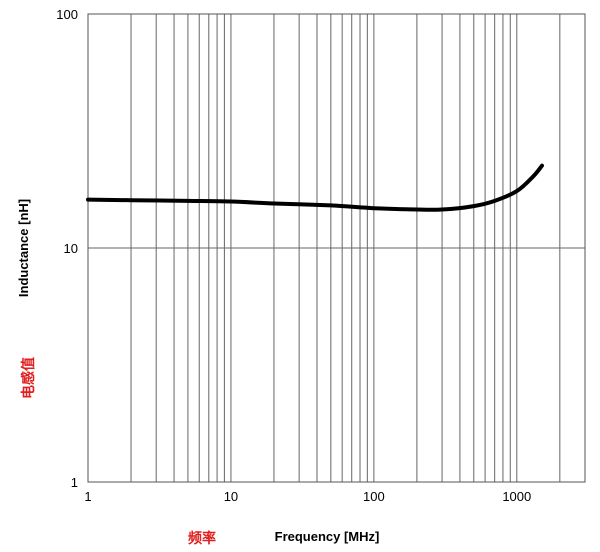 This screenshot has height=552, width=600. I want to click on y-axis-annotation: 电感值, so click(28, 378).